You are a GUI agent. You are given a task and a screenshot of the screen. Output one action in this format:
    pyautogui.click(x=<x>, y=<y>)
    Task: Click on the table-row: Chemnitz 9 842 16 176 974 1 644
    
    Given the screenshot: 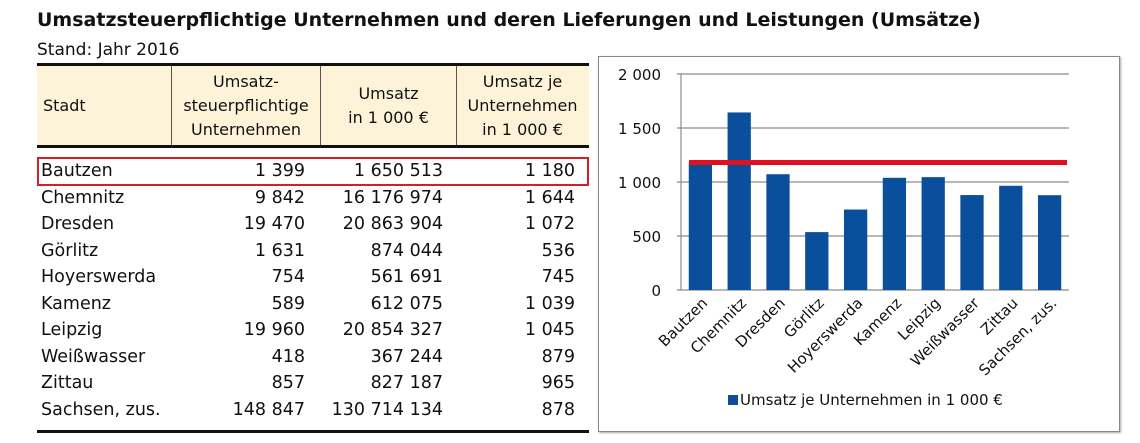 What is the action you would take?
    pyautogui.click(x=313, y=198)
    